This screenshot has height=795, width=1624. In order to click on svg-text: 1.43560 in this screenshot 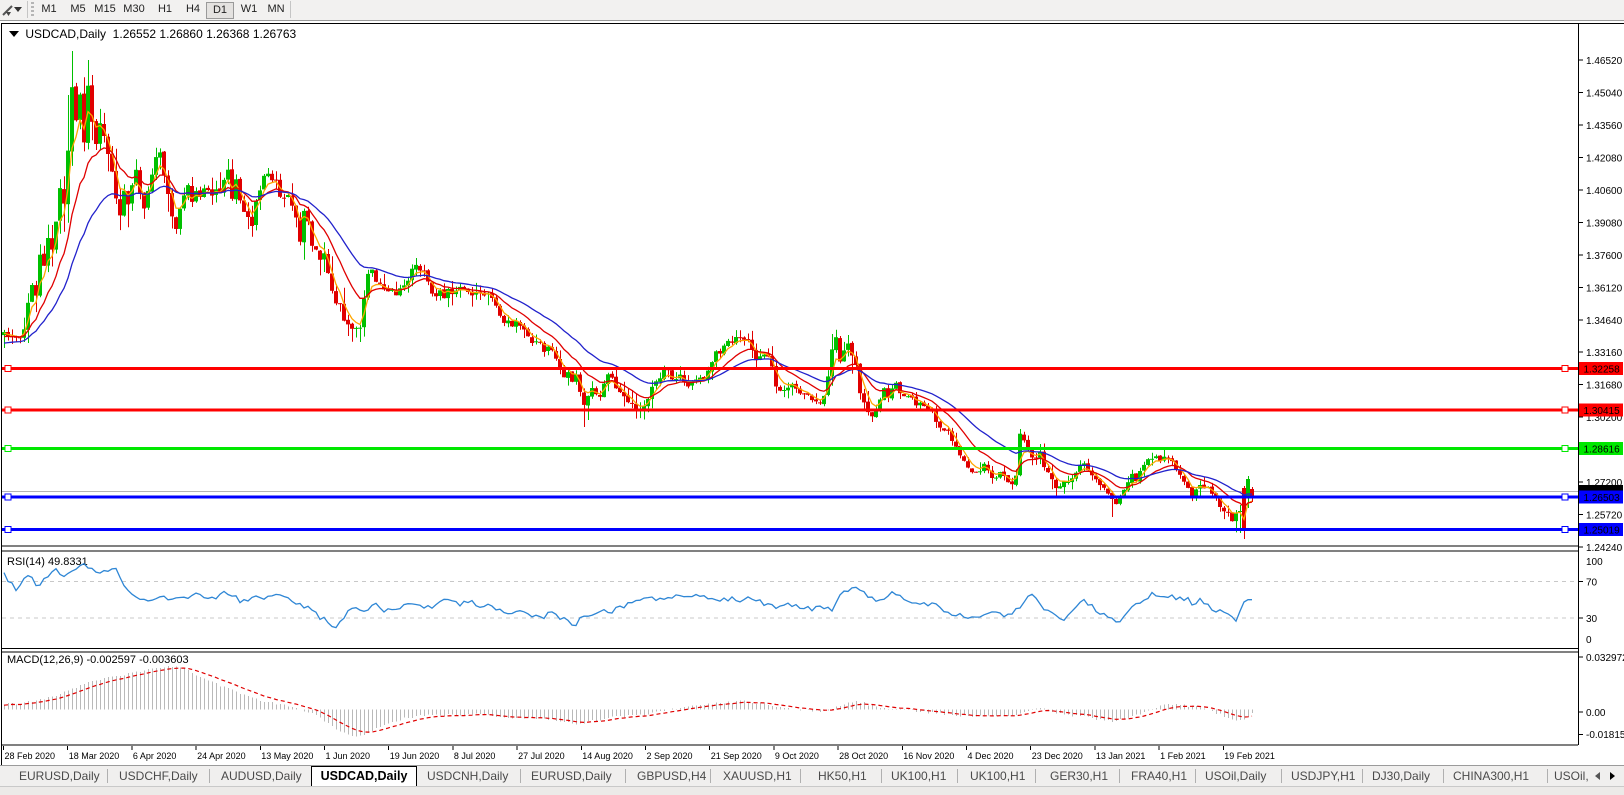, I will do `click(1604, 126)`.